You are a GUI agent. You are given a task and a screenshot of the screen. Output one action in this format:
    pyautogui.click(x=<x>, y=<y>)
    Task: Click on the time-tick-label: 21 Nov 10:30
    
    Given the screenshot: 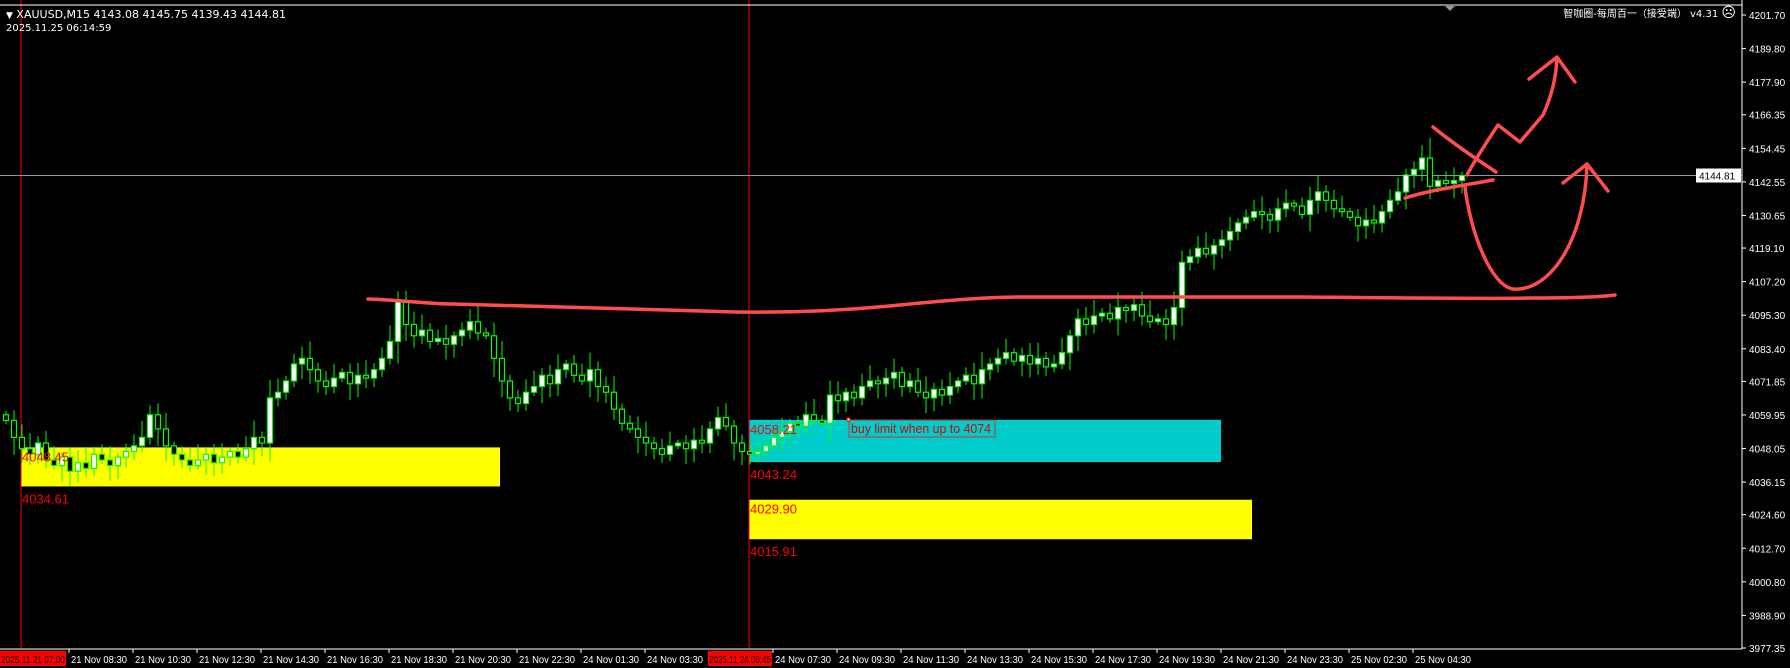 What is the action you would take?
    pyautogui.click(x=163, y=660)
    